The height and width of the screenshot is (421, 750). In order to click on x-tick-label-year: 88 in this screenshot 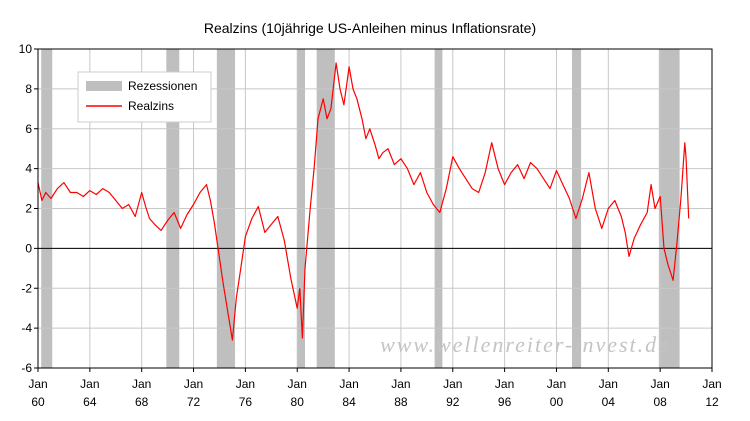, I will do `click(401, 402)`.